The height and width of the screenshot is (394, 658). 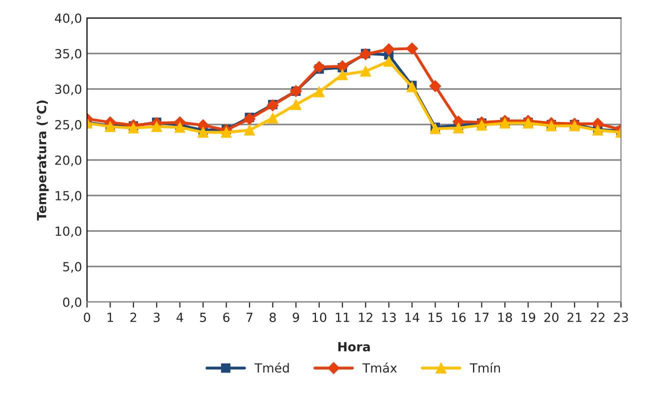 What do you see at coordinates (72, 267) in the screenshot?
I see `y-tick-label: 5,0` at bounding box center [72, 267].